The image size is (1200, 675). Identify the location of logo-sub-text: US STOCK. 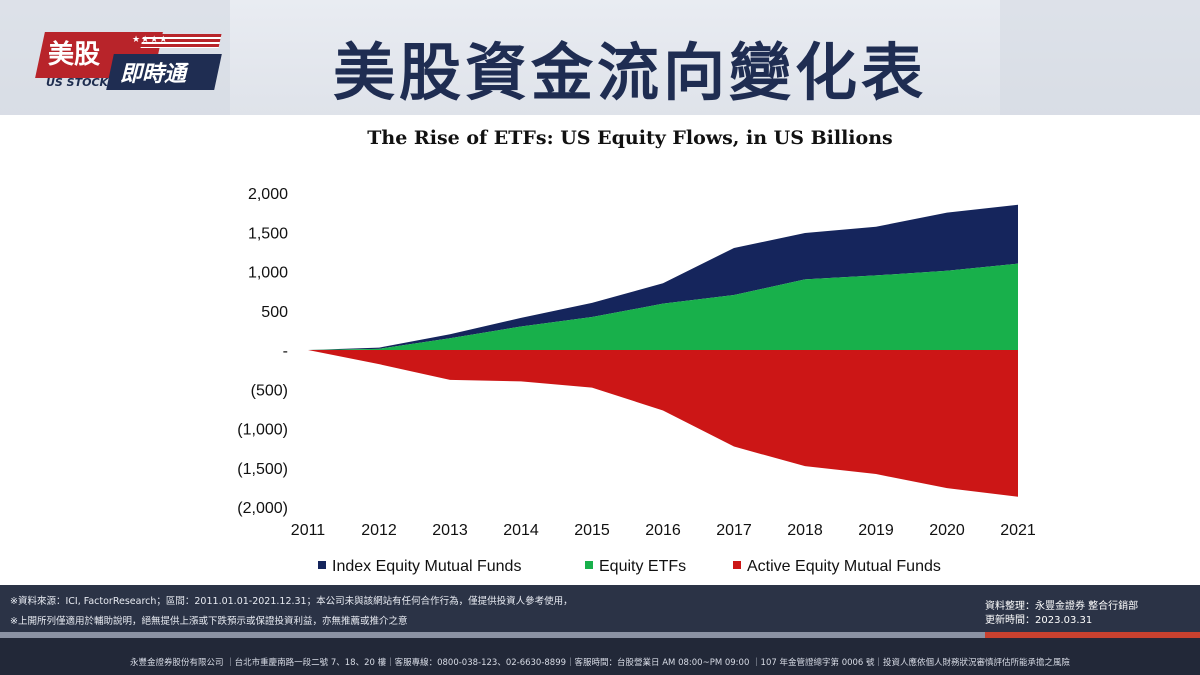
(77, 82).